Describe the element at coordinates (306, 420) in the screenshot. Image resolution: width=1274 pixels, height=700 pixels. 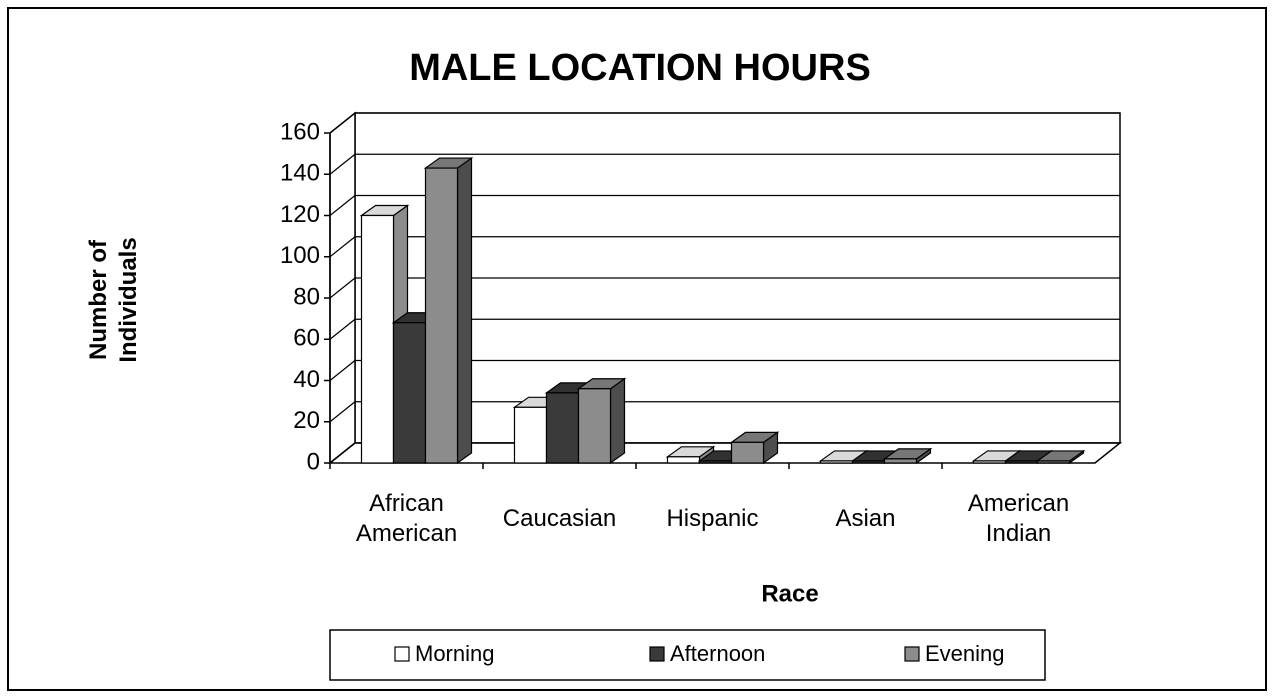
I see `y-tick-label: 20` at that location.